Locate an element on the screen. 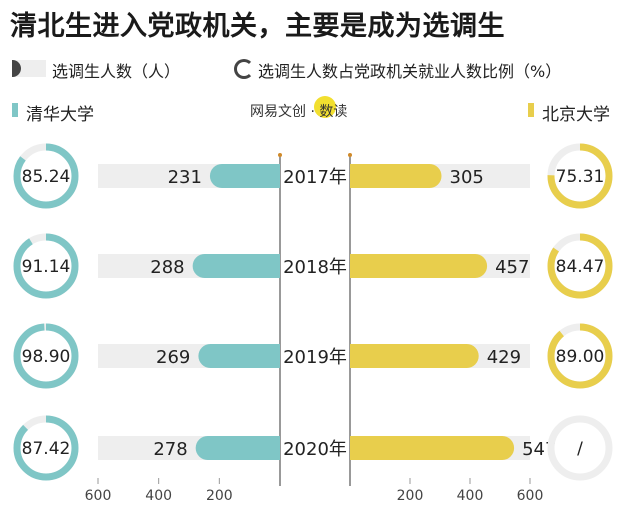 This screenshot has width=640, height=509. tick-label-right: 600 is located at coordinates (530, 496).